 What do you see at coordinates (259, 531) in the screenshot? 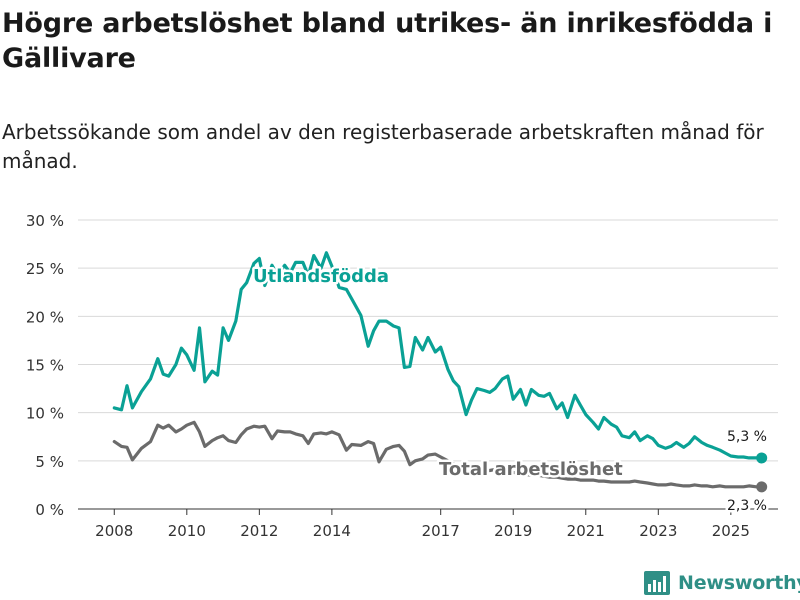
I see `x-tick-label: 2012` at bounding box center [259, 531].